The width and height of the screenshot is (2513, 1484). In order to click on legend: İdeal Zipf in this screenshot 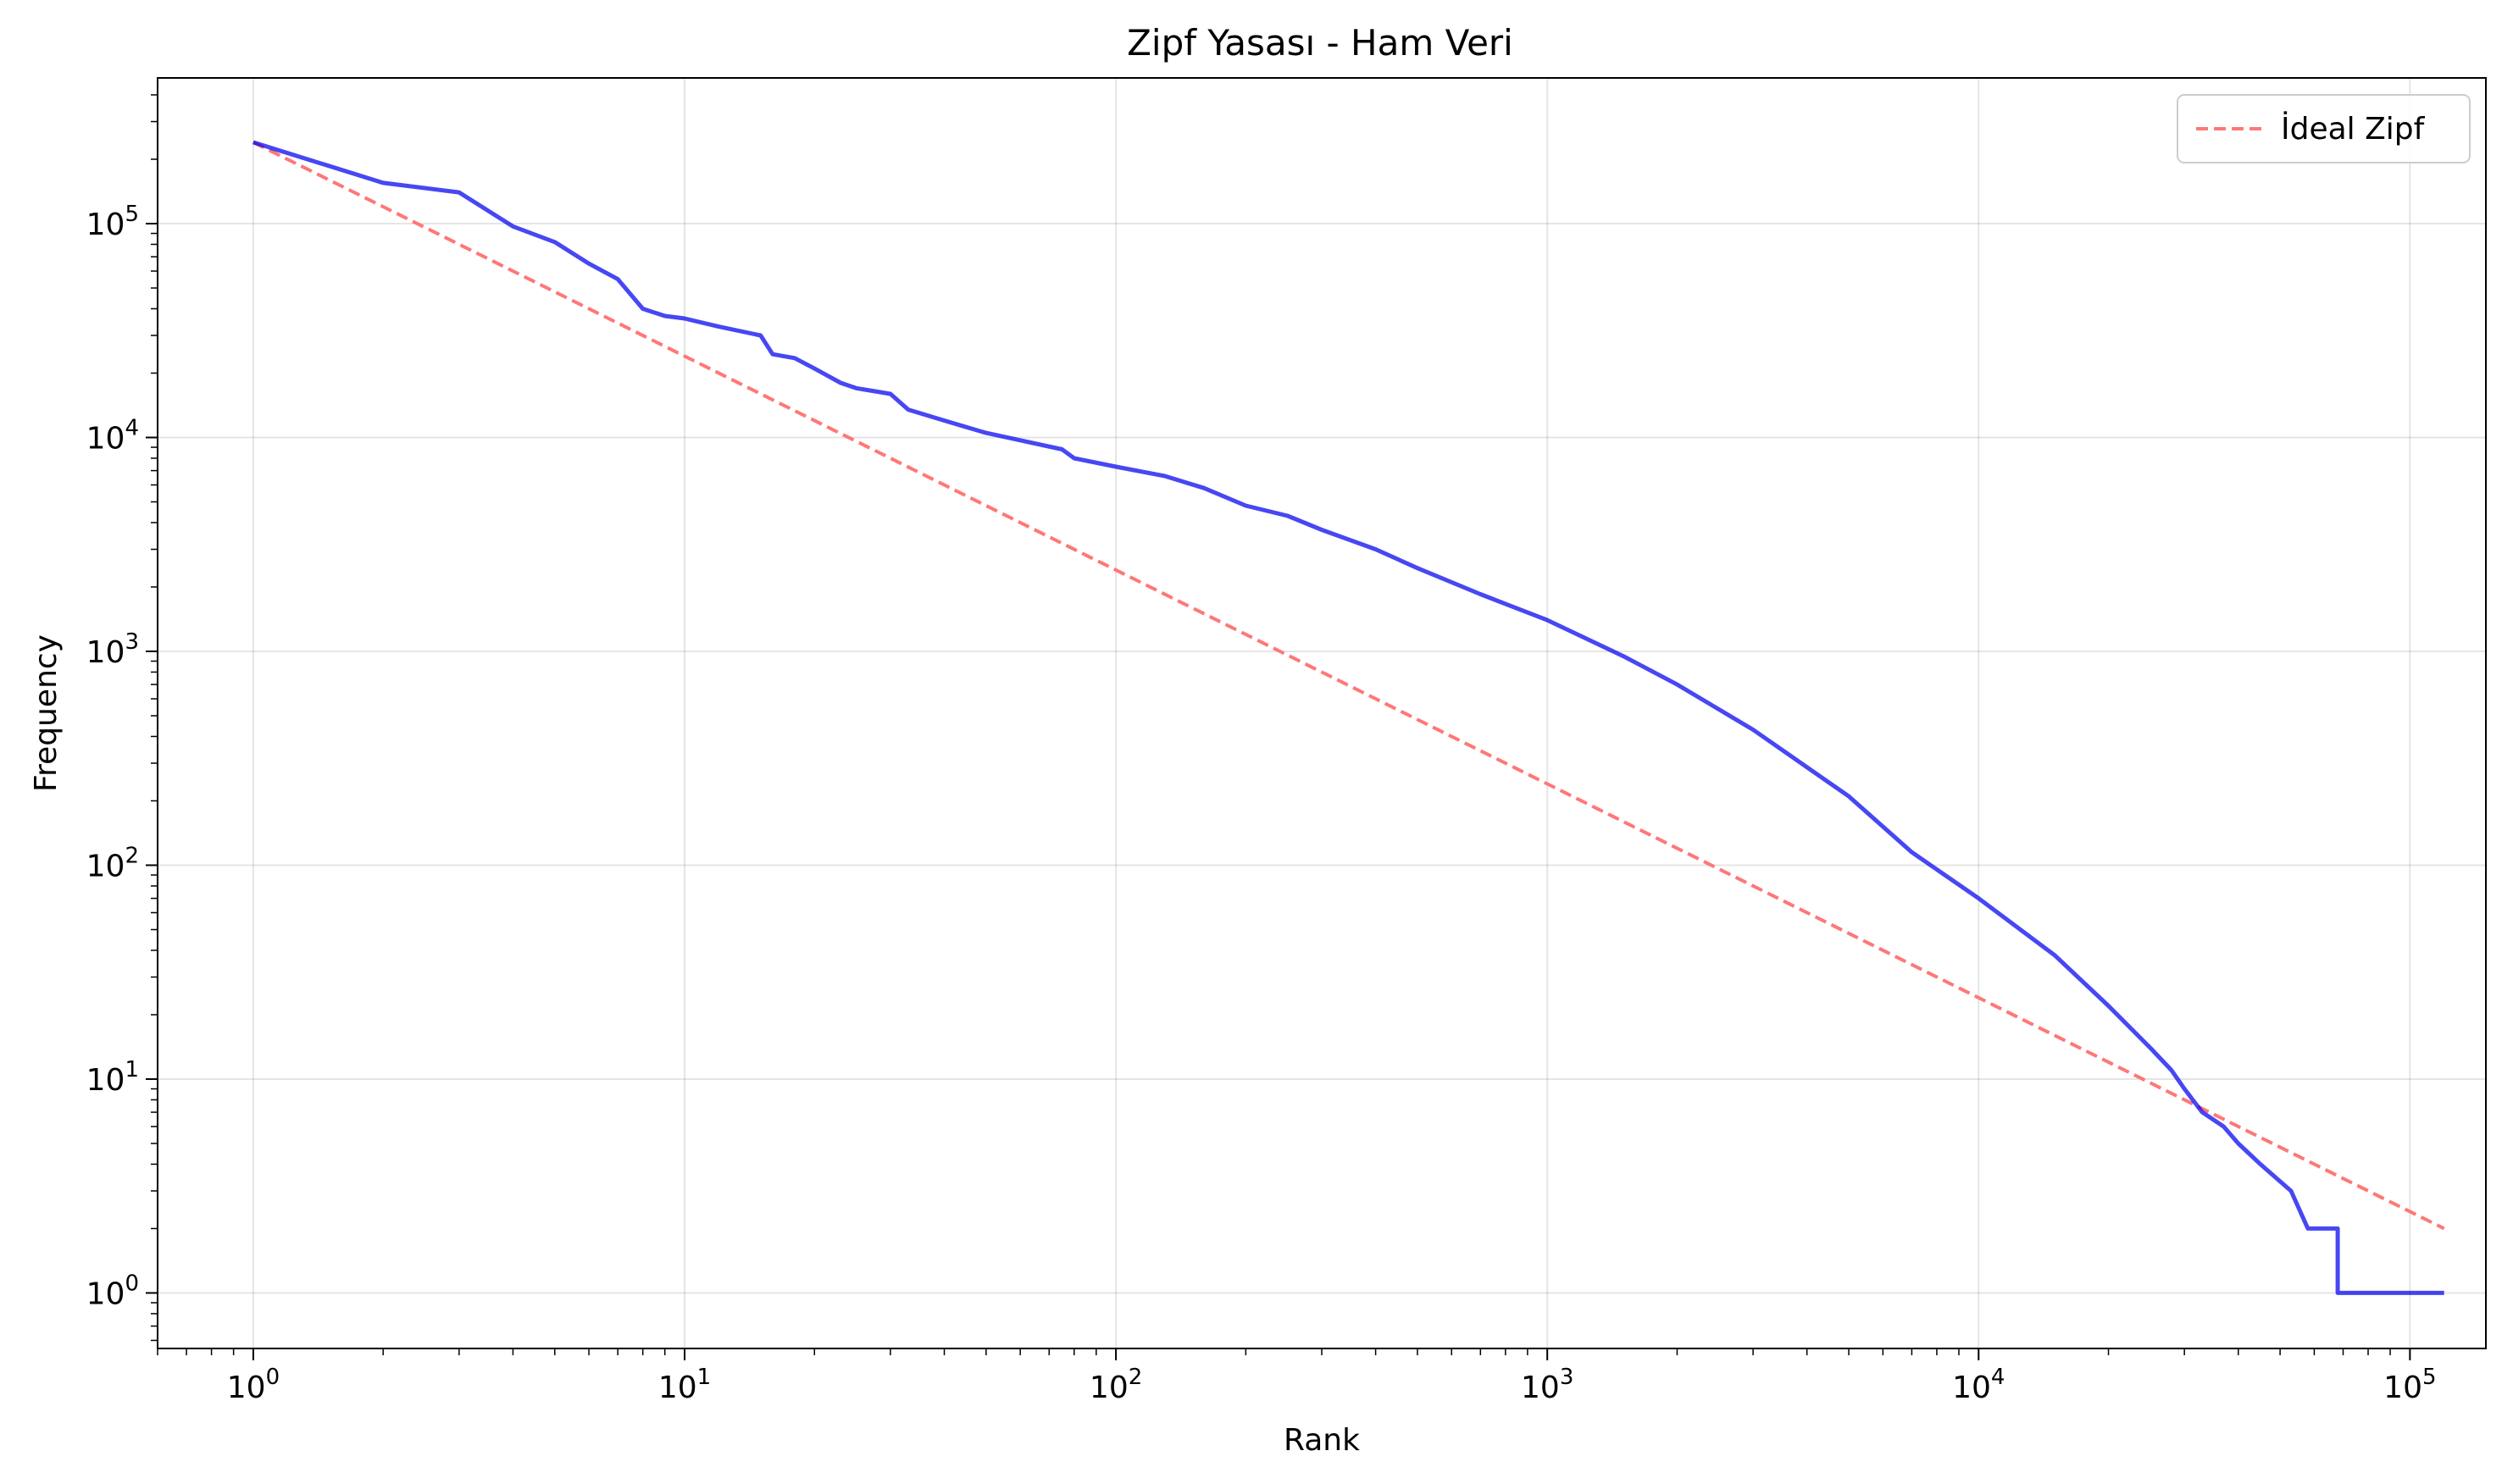, I will do `click(2324, 128)`.